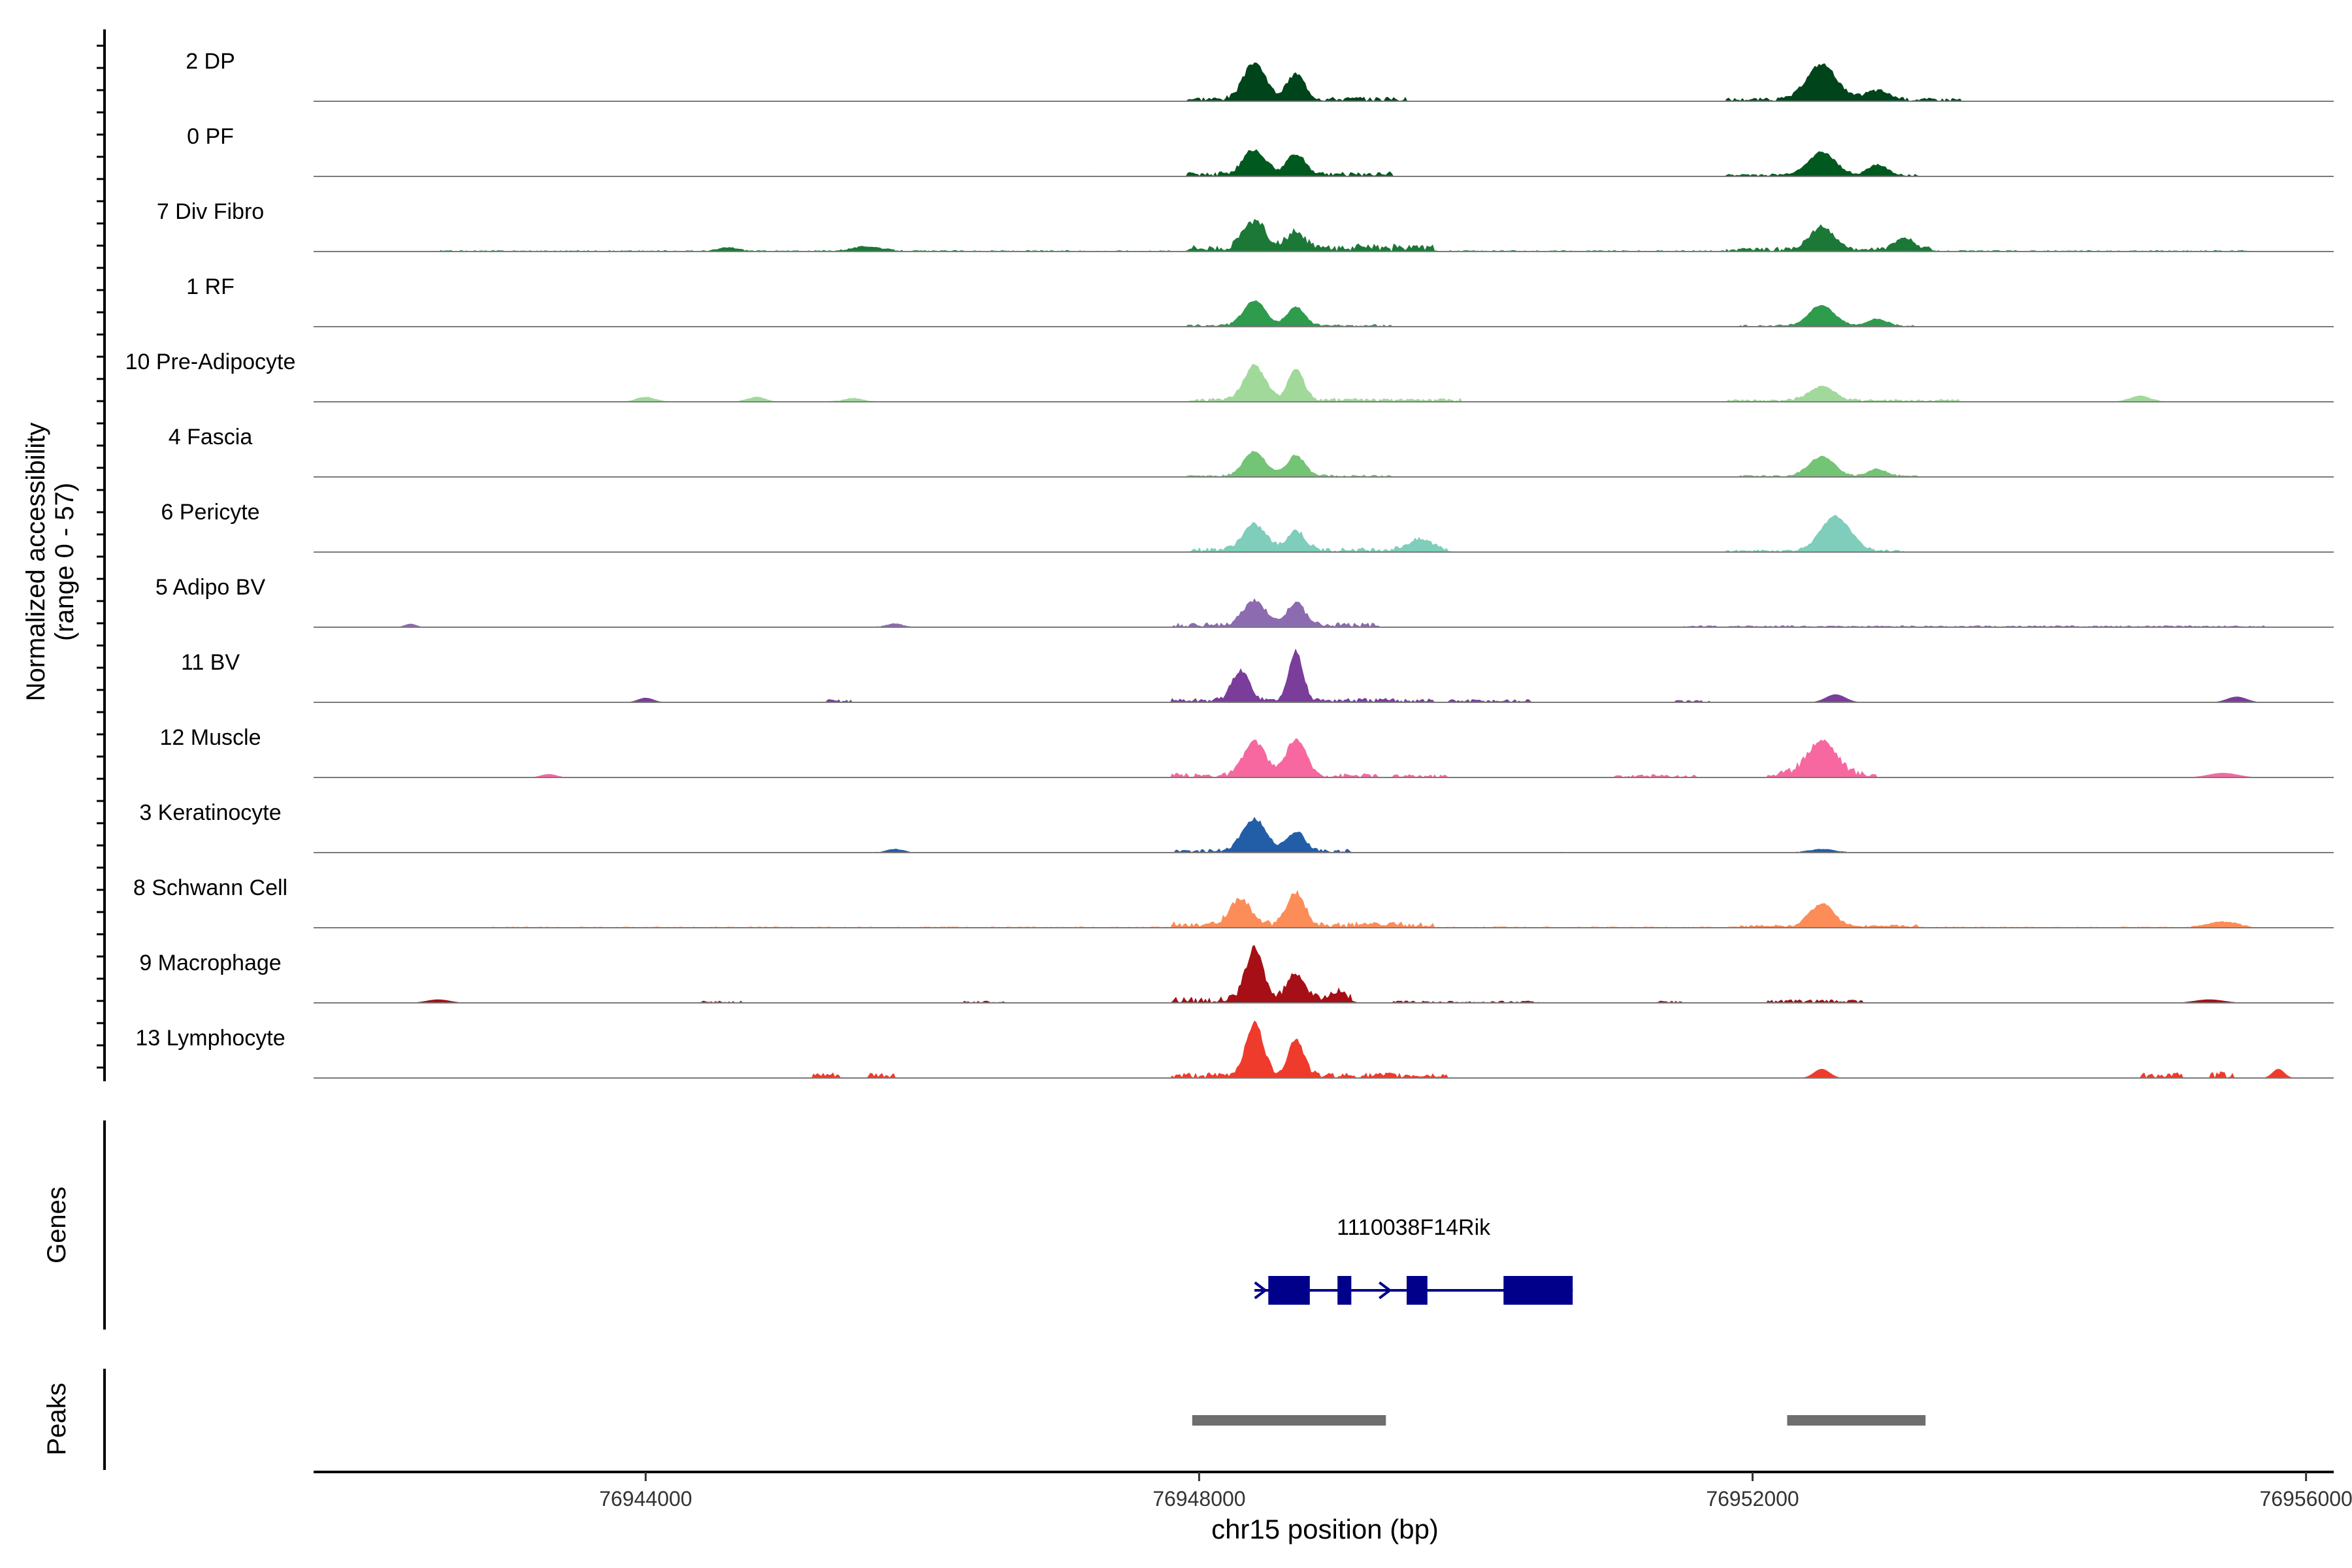  I want to click on track-4: 1 RF, so click(1260, 300).